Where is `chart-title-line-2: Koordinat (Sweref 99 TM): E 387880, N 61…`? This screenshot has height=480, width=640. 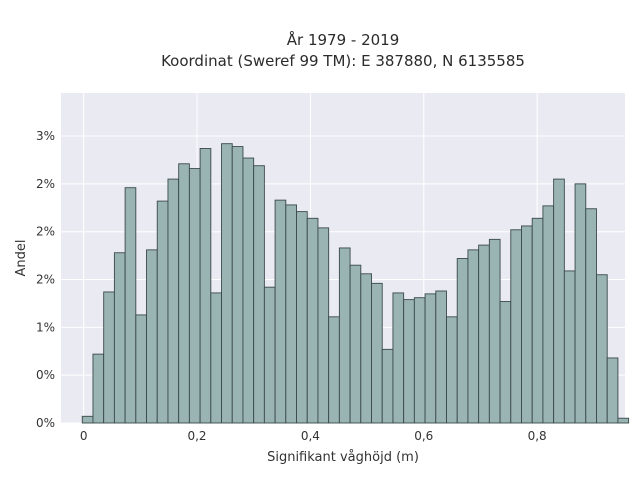
chart-title-line-2: Koordinat (Sweref 99 TM): E 387880, N 61… is located at coordinates (343, 61).